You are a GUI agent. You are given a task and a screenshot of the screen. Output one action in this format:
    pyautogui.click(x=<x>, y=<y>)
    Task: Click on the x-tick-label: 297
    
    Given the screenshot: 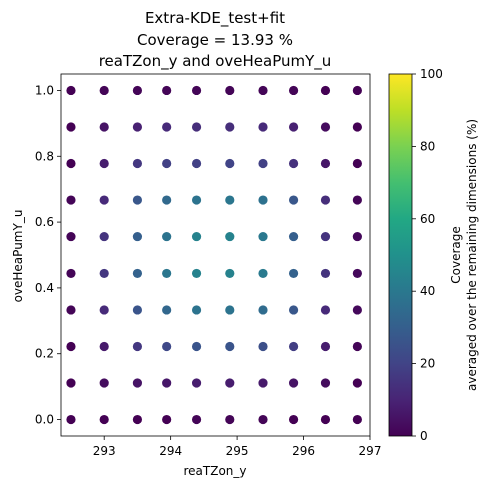 What is the action you would take?
    pyautogui.click(x=370, y=451)
    